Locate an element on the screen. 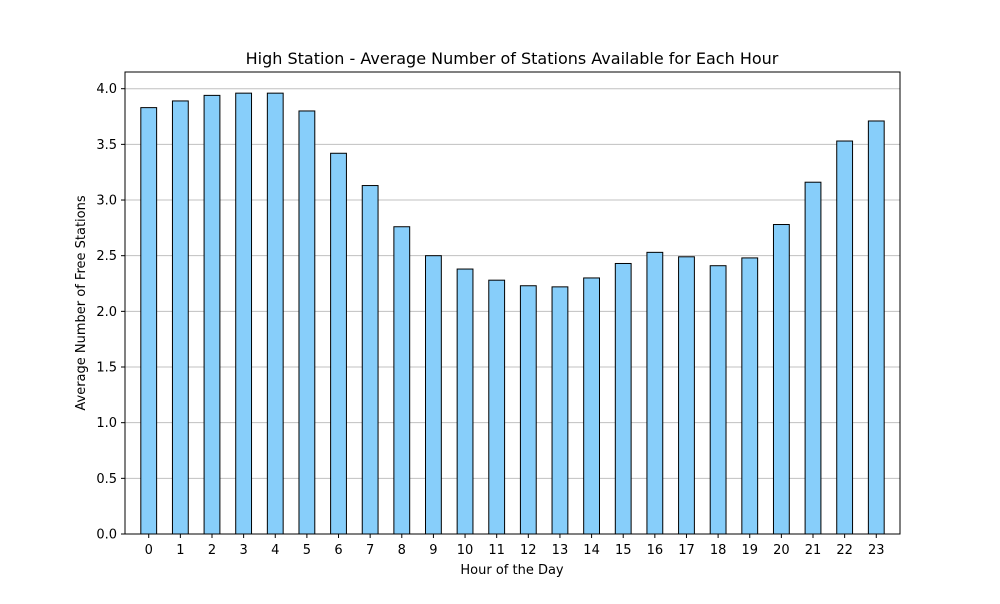 The height and width of the screenshot is (604, 1000). x-tick-label: 21 is located at coordinates (813, 550).